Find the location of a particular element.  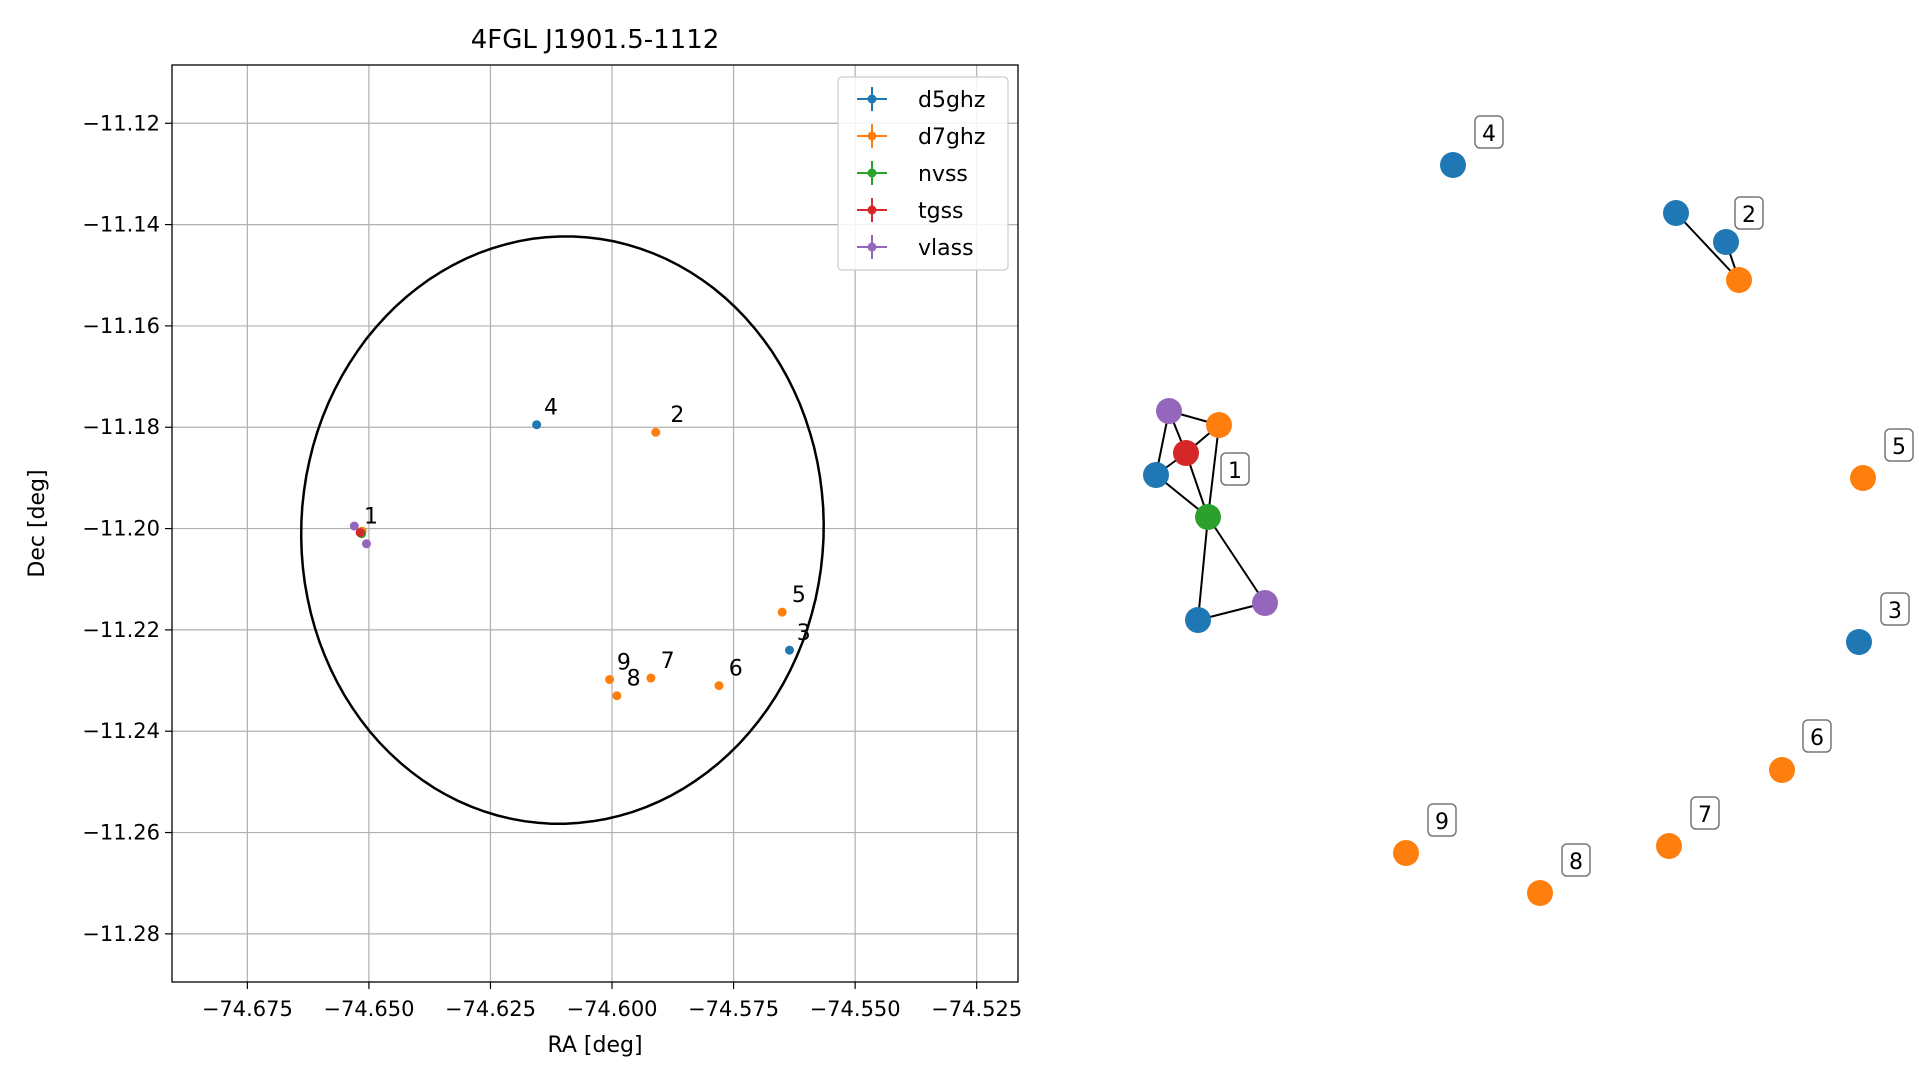

graph-label: 9 is located at coordinates (1442, 822).